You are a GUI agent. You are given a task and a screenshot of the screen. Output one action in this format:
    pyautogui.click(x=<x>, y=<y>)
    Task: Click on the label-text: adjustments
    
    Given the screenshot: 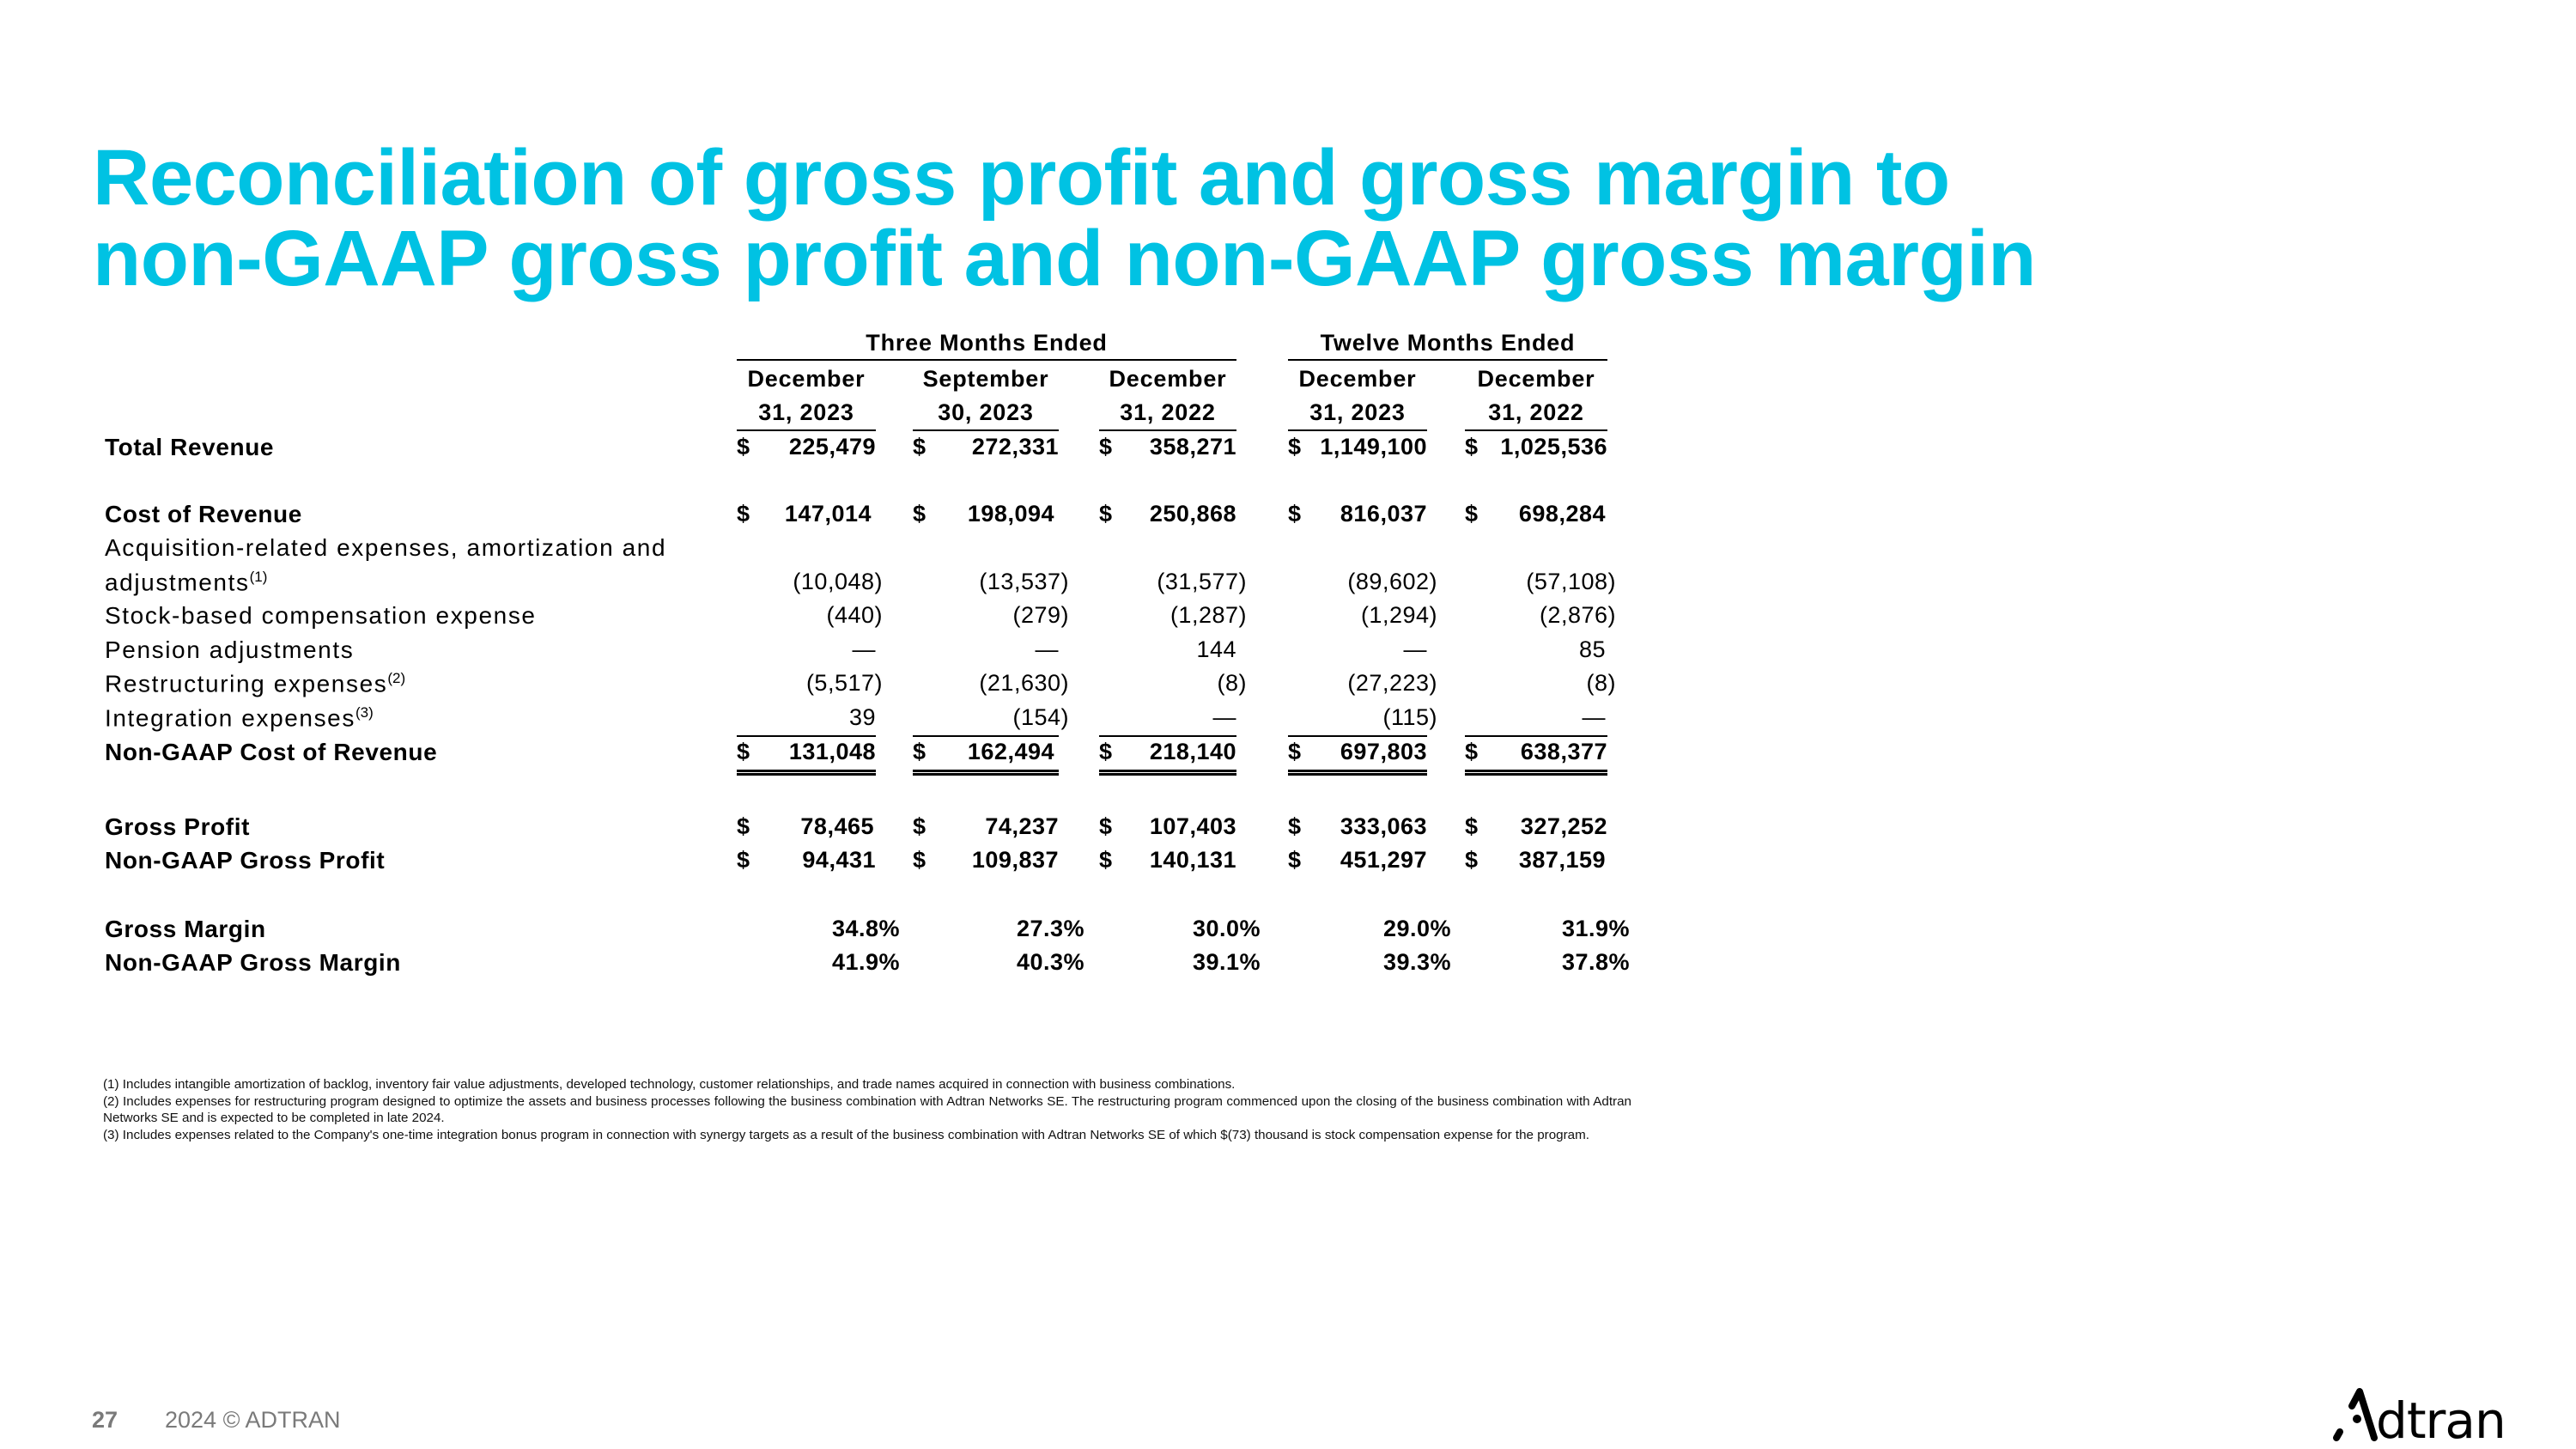 What is the action you would take?
    pyautogui.click(x=177, y=582)
    